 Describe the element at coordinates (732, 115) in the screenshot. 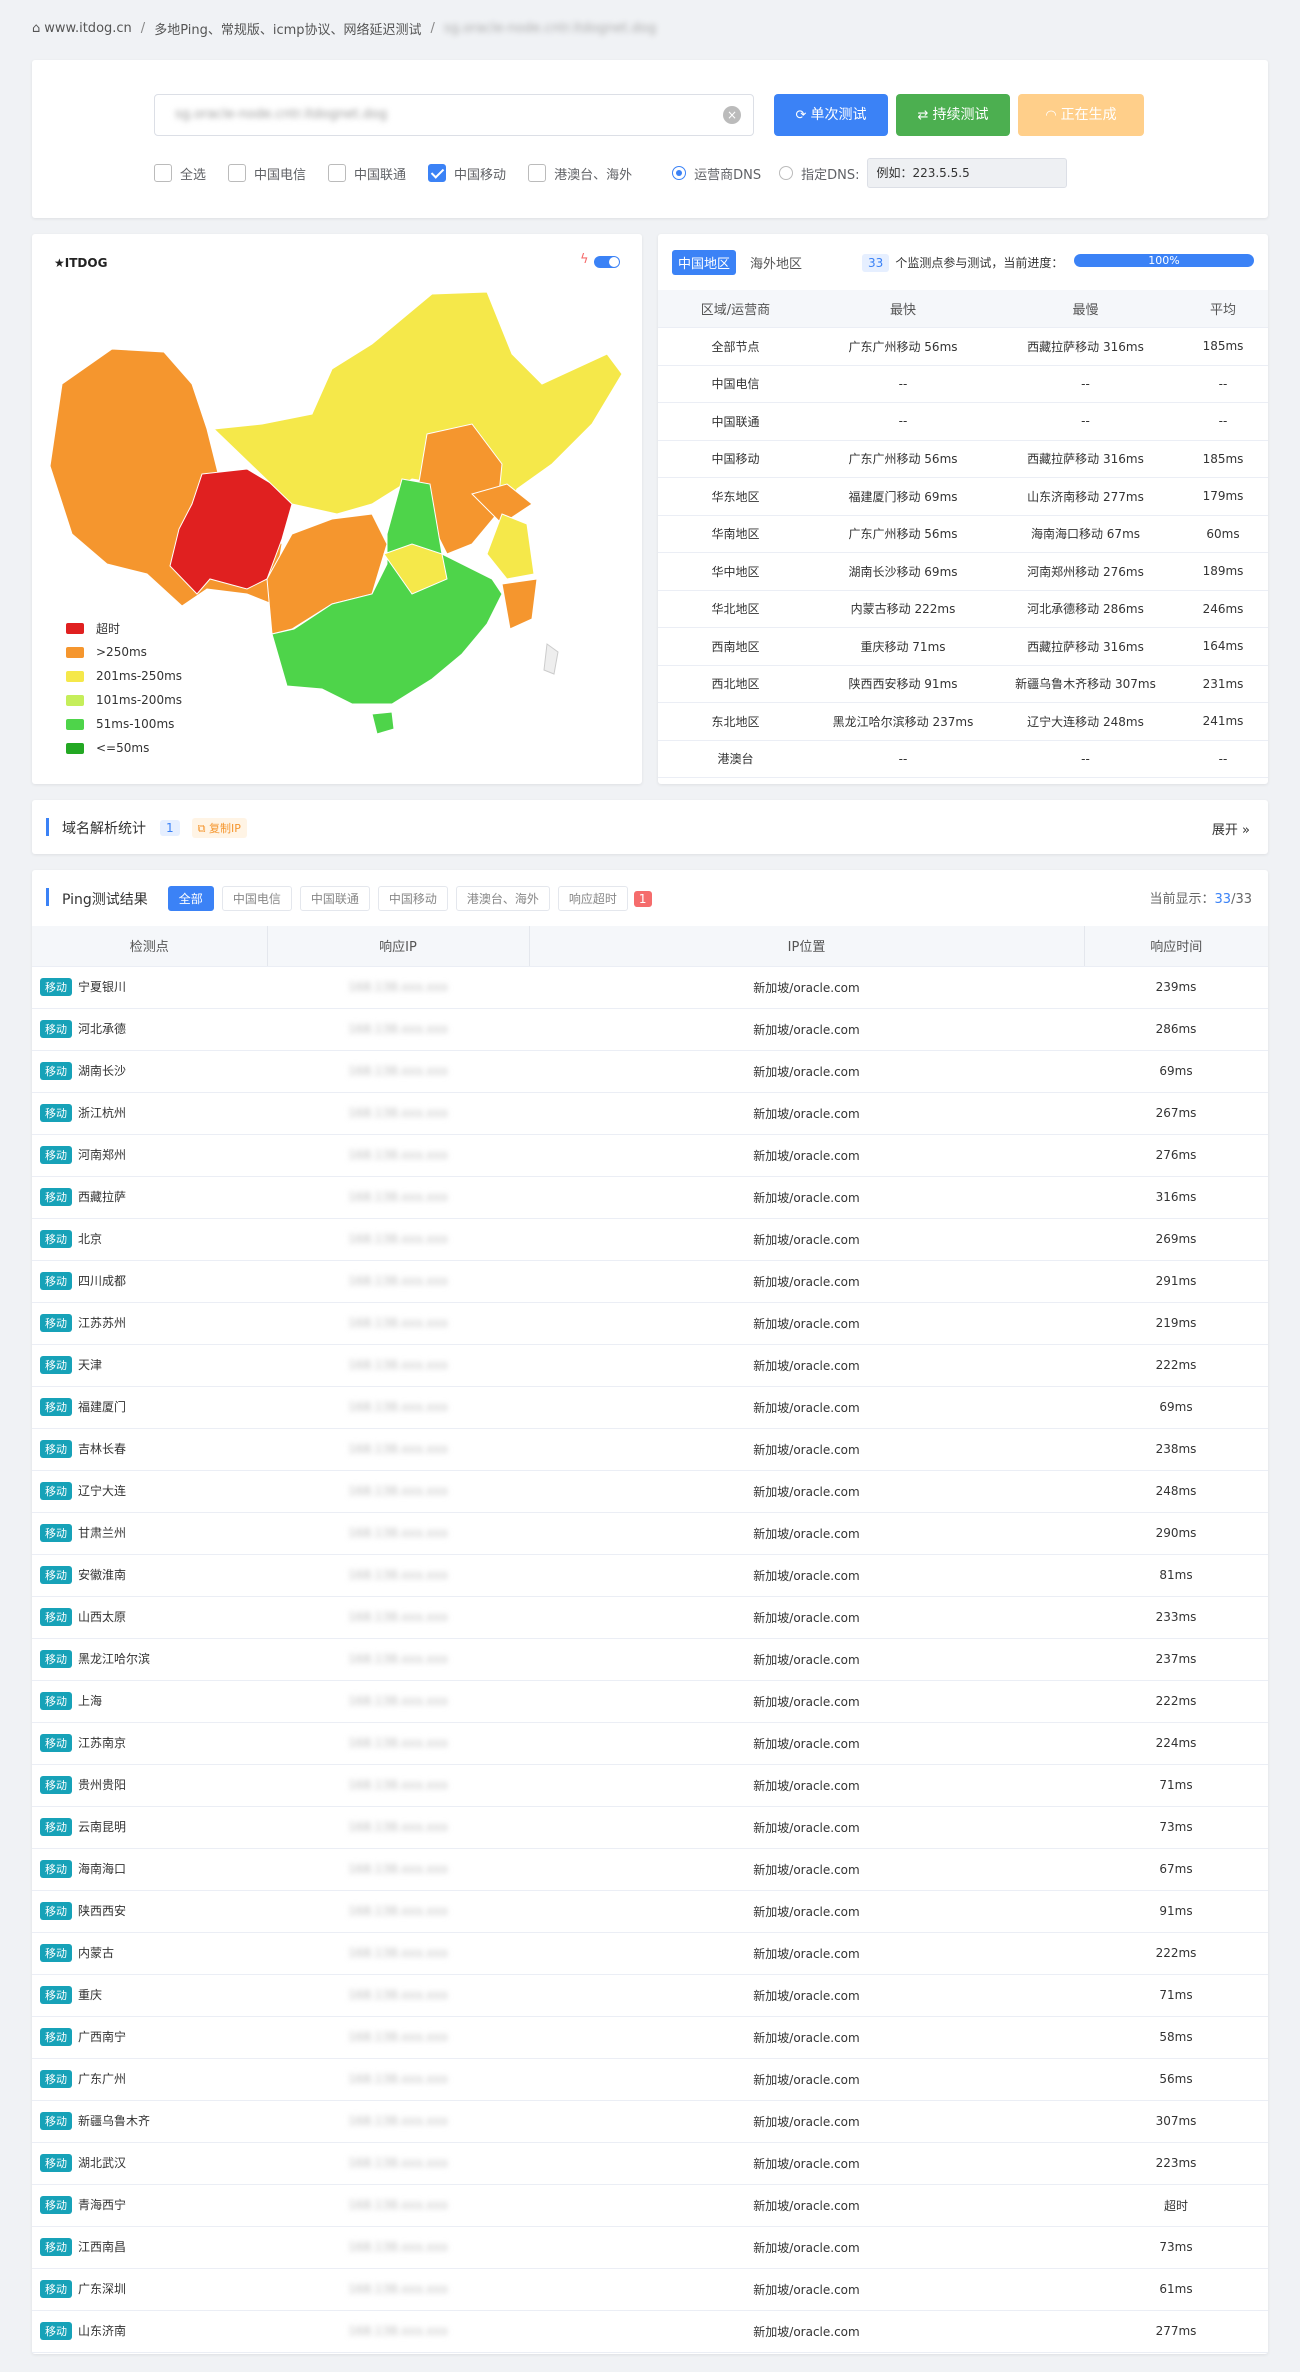

I see `close-circle-icon: ×` at that location.